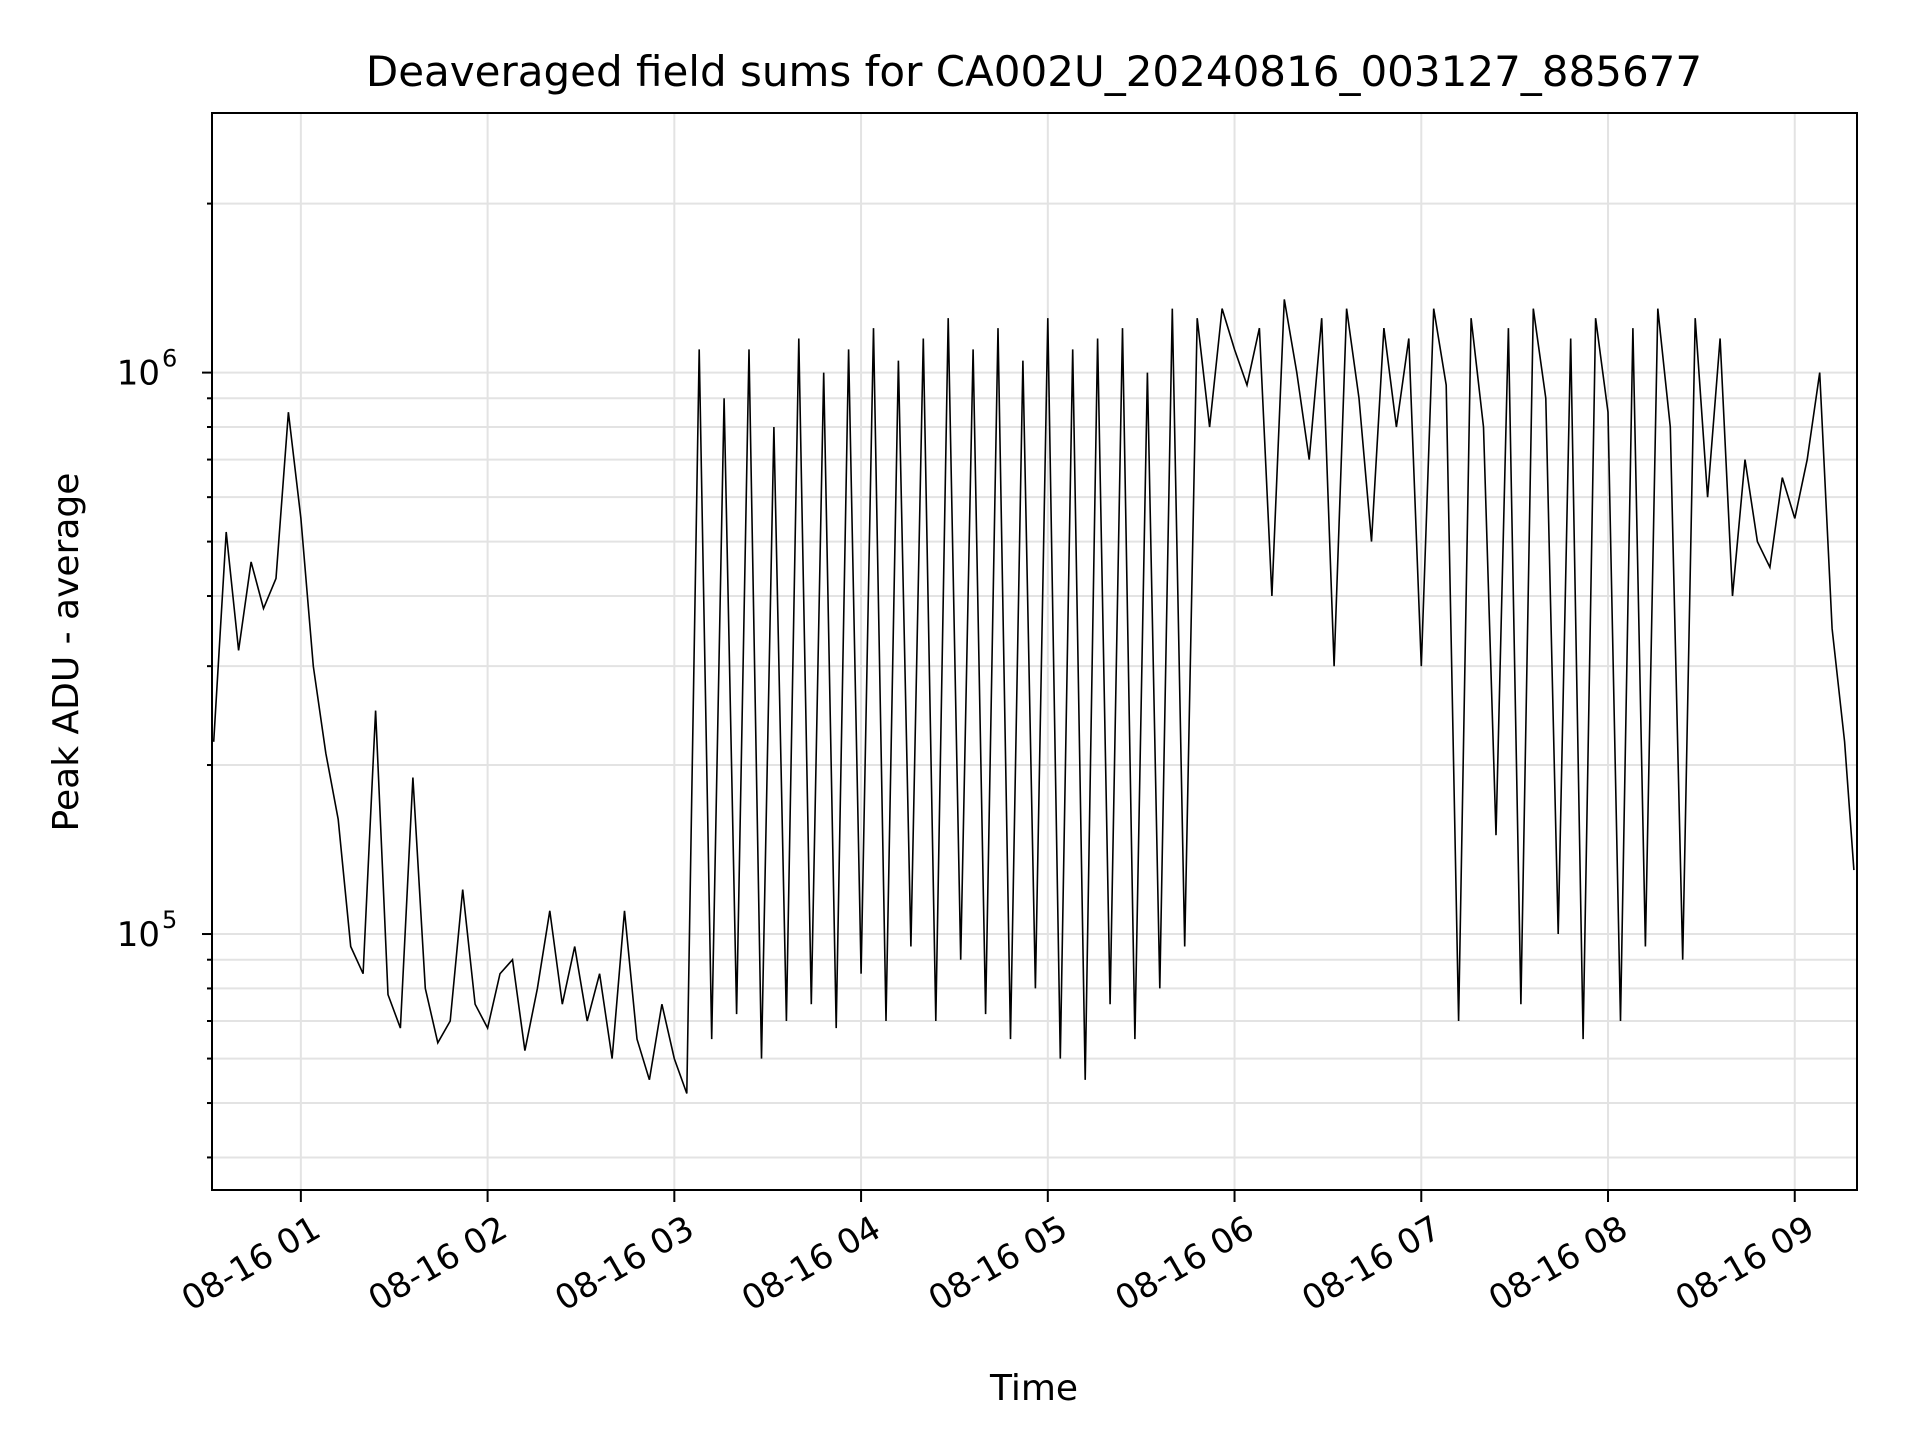 This screenshot has height=1445, width=1920. I want to click on x-axis-label: Time, so click(1033, 1388).